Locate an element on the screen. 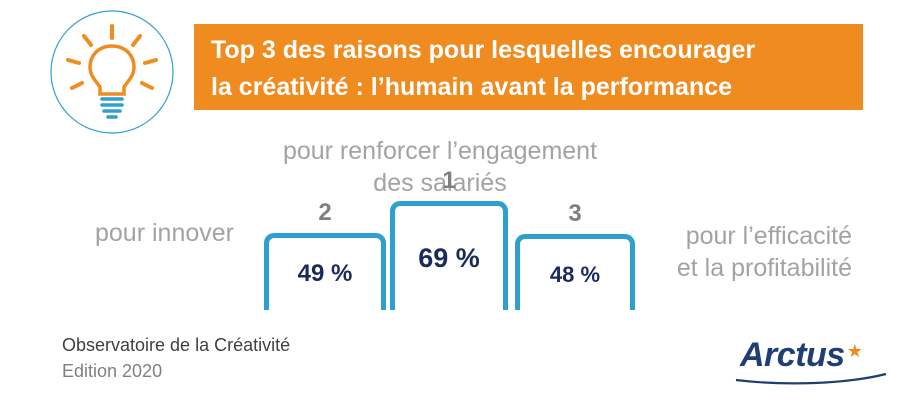  lightbulb-icon is located at coordinates (112, 72).